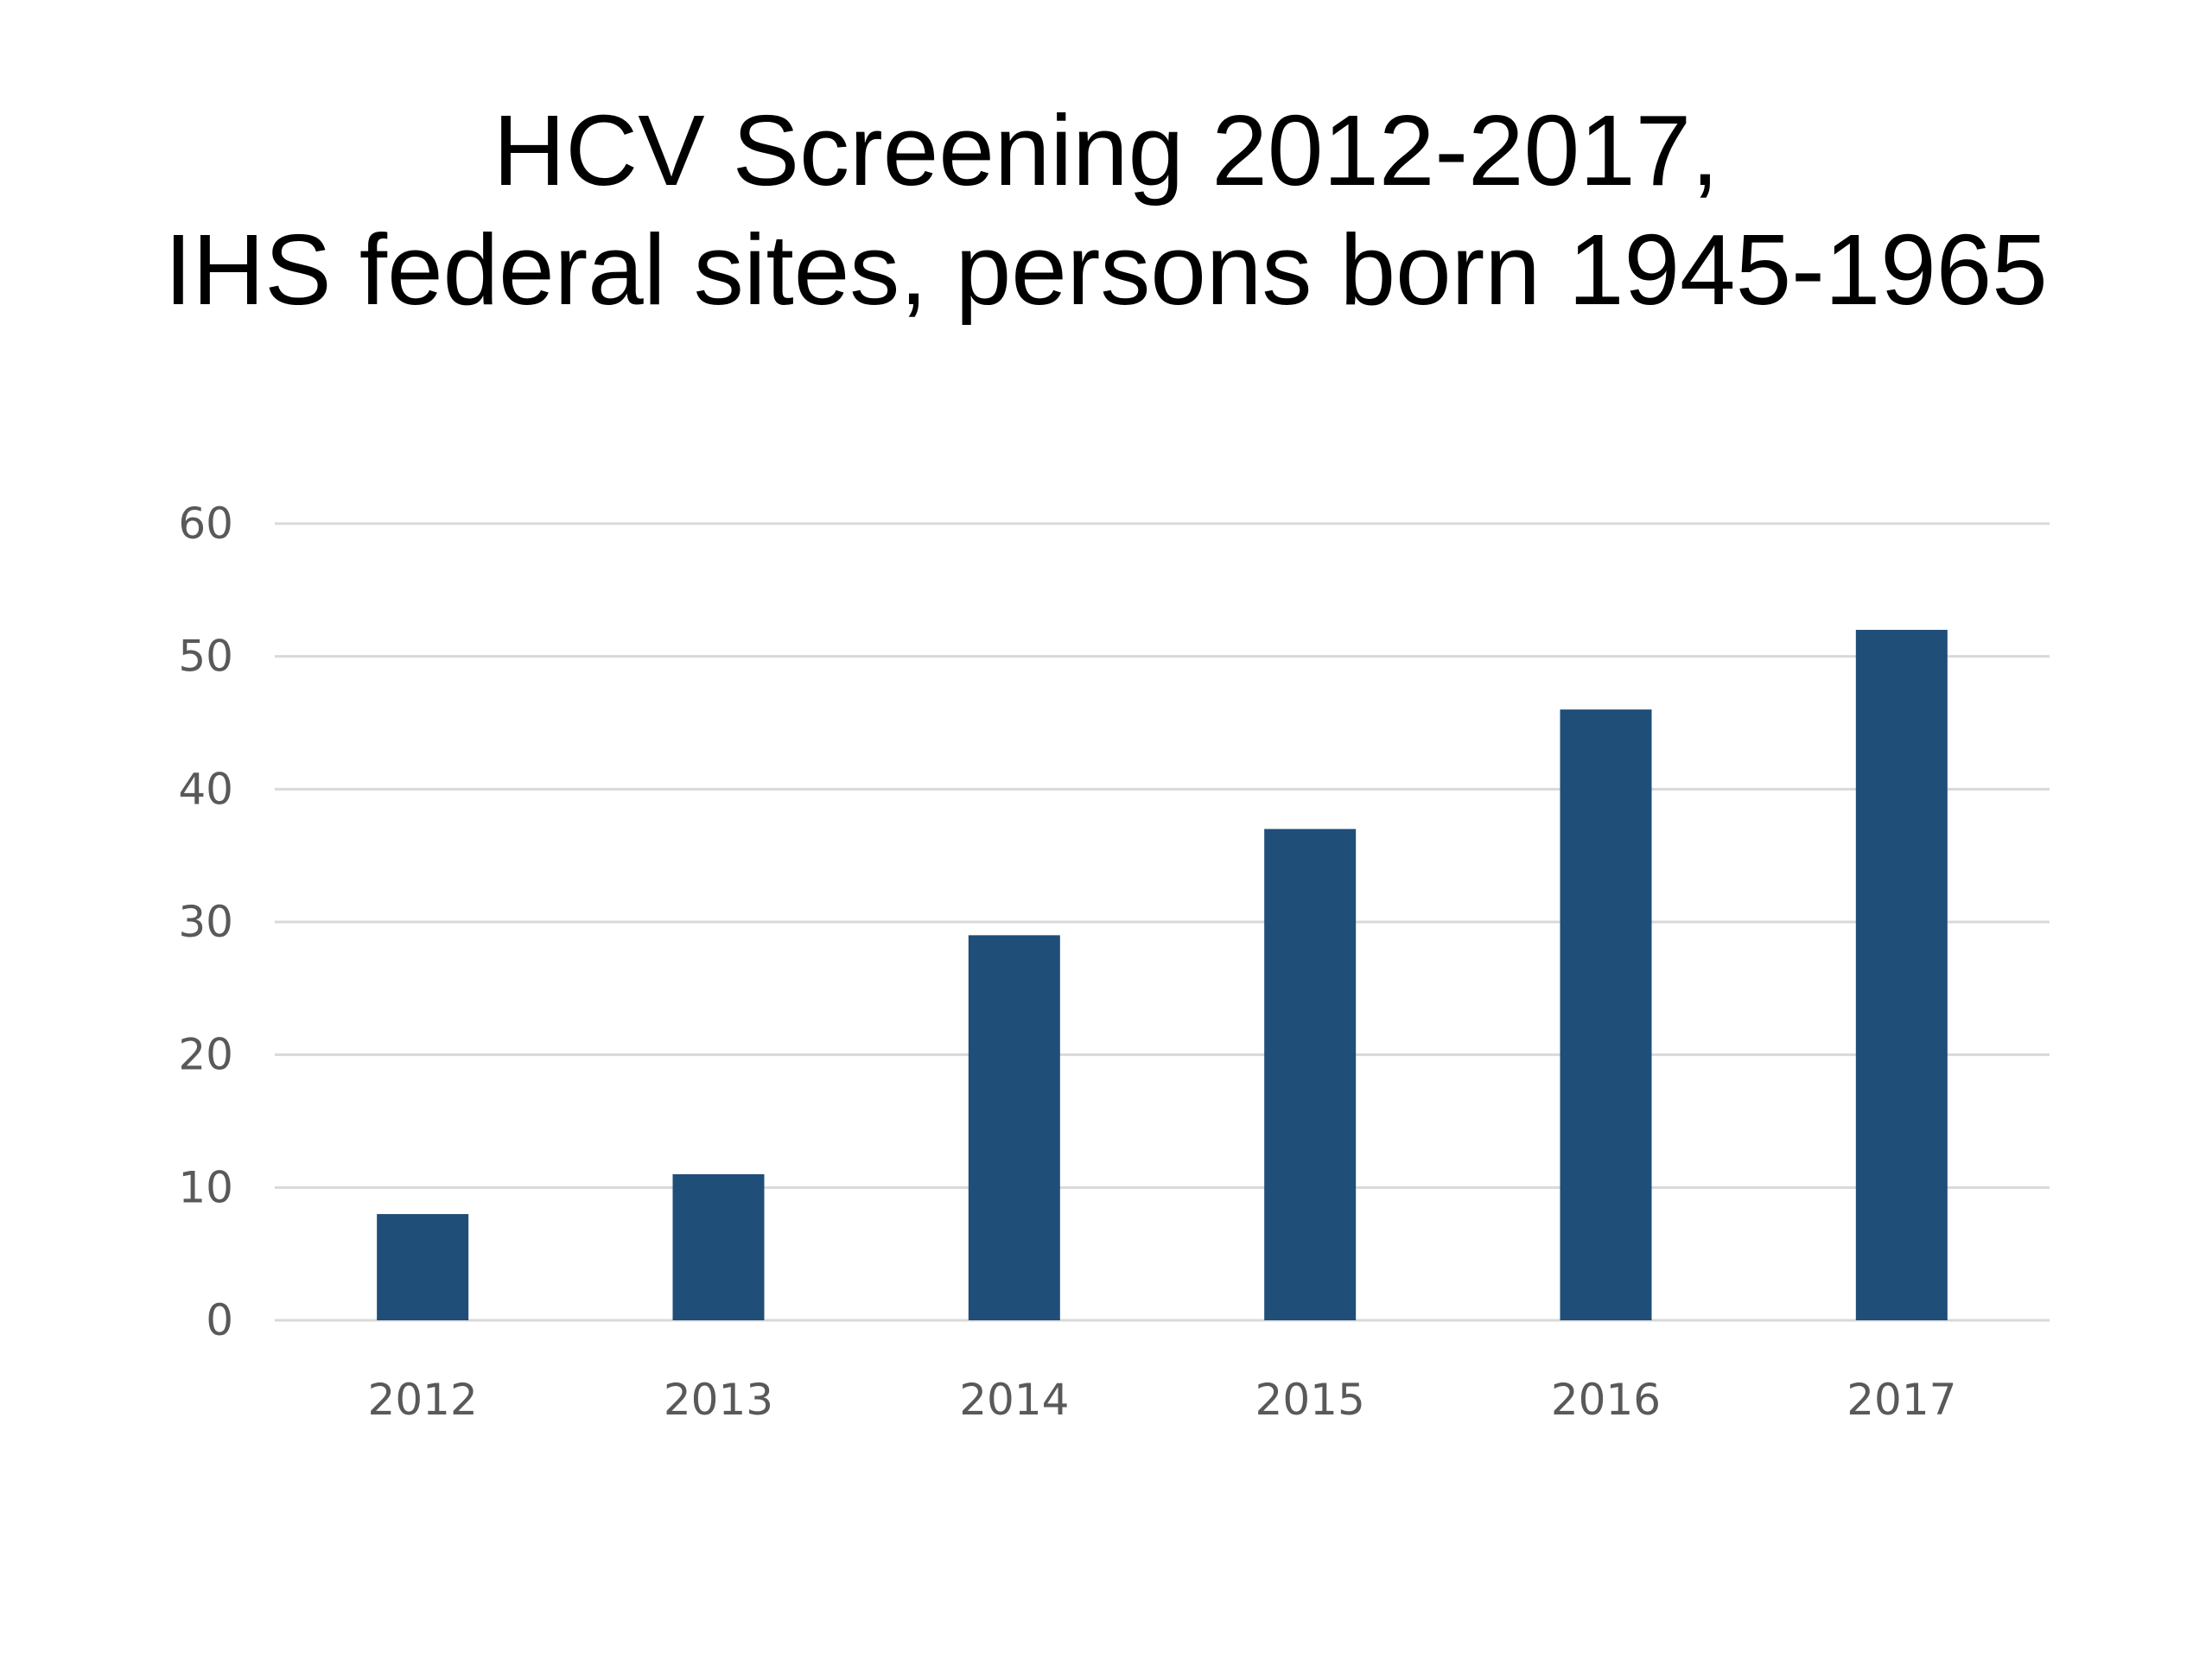 The width and height of the screenshot is (2212, 1659). What do you see at coordinates (205, 524) in the screenshot?
I see `y-tick-label: 60` at bounding box center [205, 524].